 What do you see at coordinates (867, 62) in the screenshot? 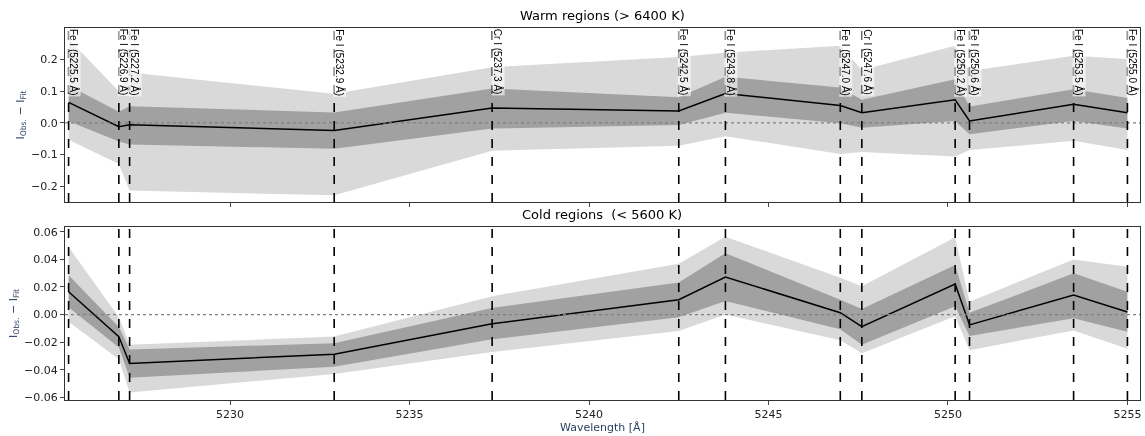
I see `ref-line-label: Cr I (5247.6 Å)` at bounding box center [867, 62].